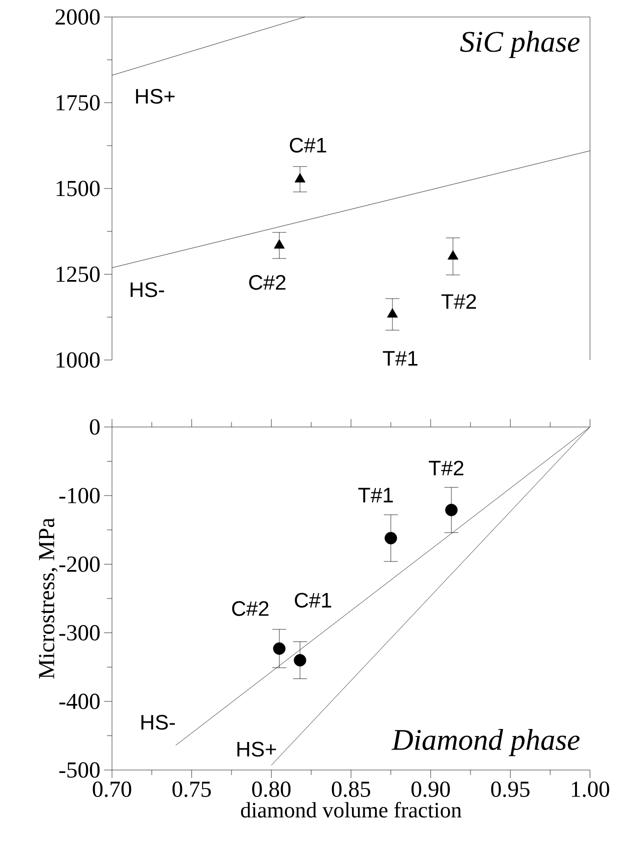 The width and height of the screenshot is (617, 861). I want to click on chart-title: SiC phase, so click(520, 44).